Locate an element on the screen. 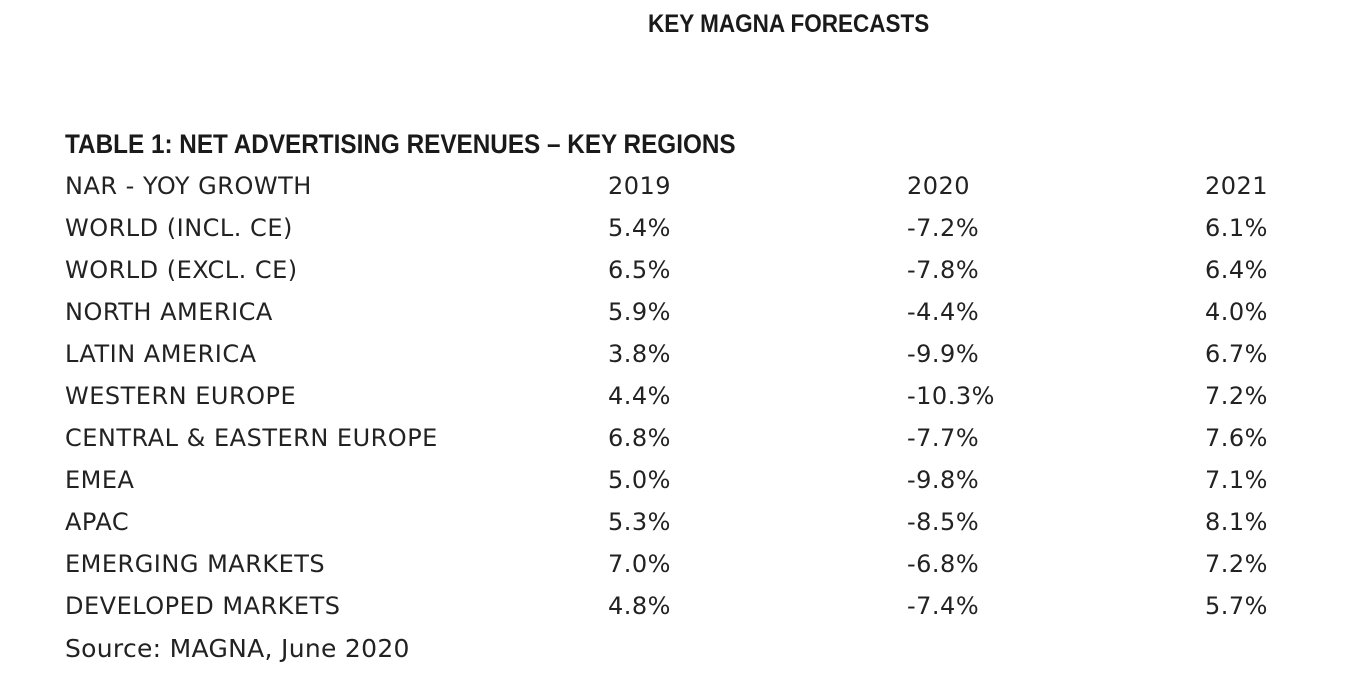  row-value-2020: -7.8% is located at coordinates (943, 270).